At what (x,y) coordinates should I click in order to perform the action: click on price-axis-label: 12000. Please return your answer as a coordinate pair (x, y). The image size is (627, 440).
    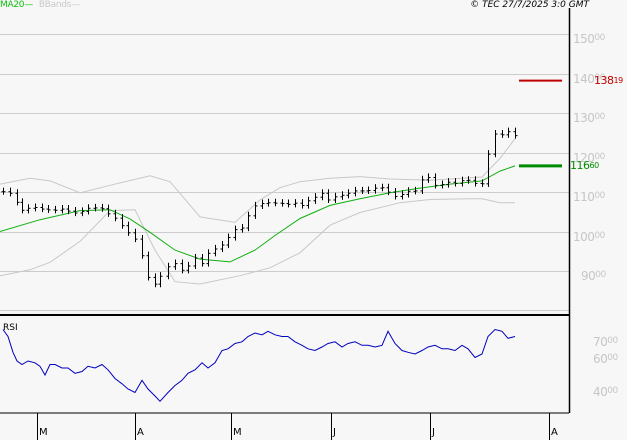
    Looking at the image, I should click on (589, 158).